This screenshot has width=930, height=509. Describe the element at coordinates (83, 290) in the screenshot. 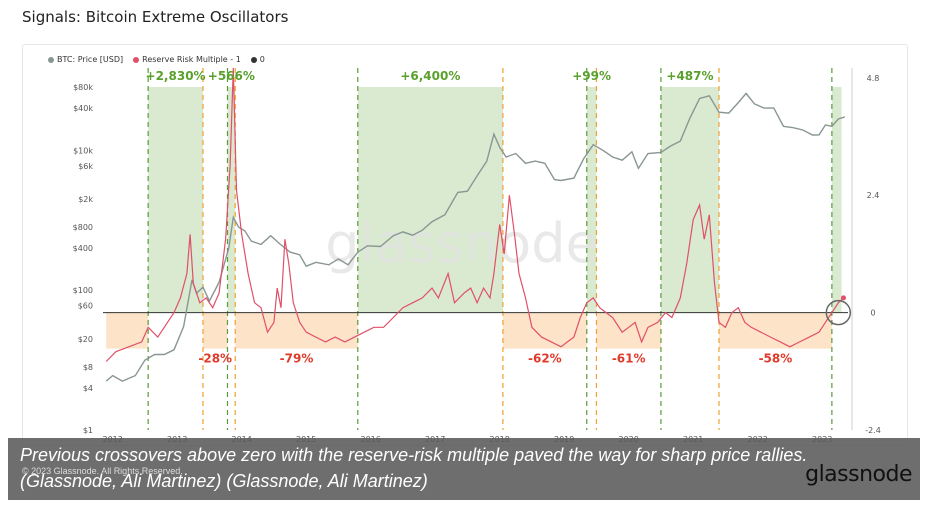

I see `y-left-tick-label: $100` at that location.